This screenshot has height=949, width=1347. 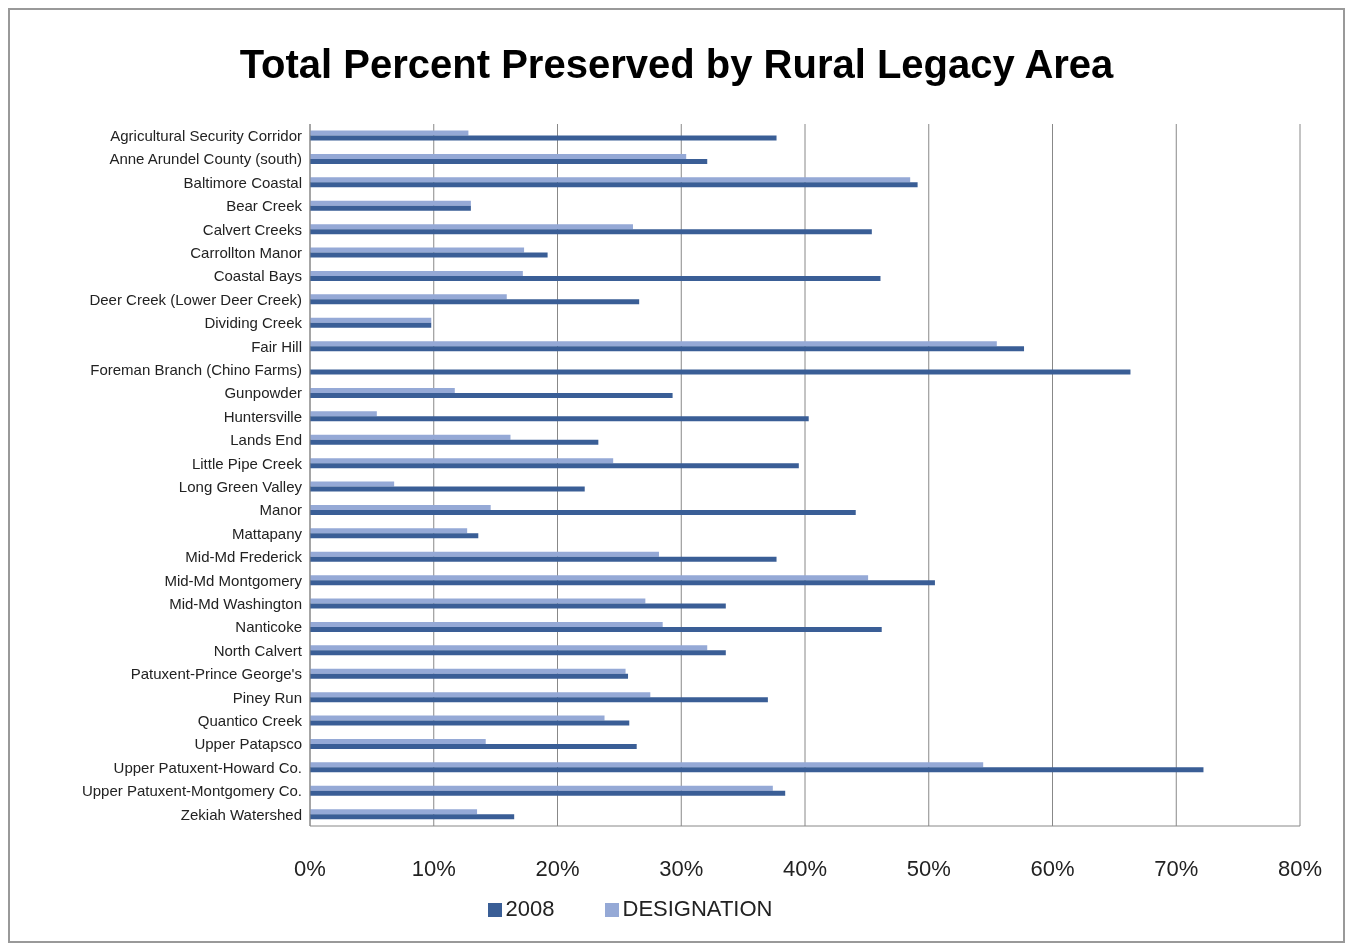 What do you see at coordinates (263, 393) in the screenshot?
I see `y-tick-label: Gunpowder` at bounding box center [263, 393].